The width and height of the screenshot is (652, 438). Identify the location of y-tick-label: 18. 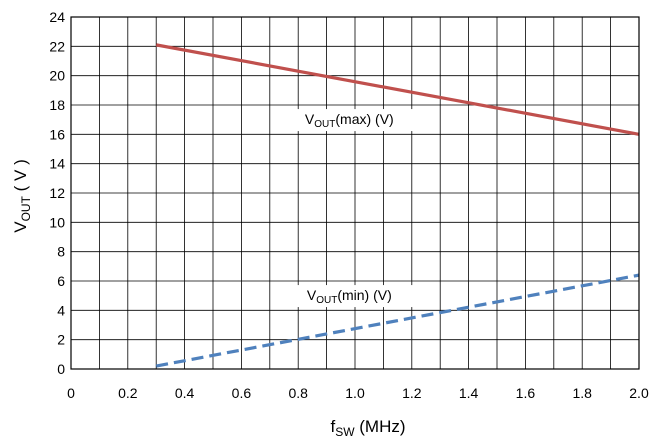
(57, 105).